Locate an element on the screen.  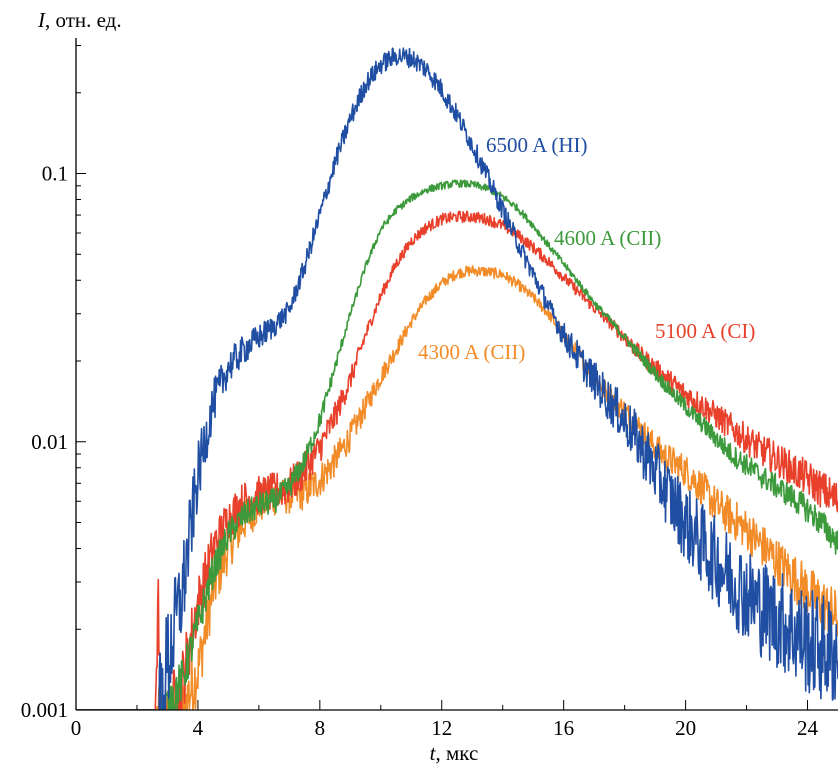
series-label-hi-6500: 6500 A (HI) is located at coordinates (537, 145).